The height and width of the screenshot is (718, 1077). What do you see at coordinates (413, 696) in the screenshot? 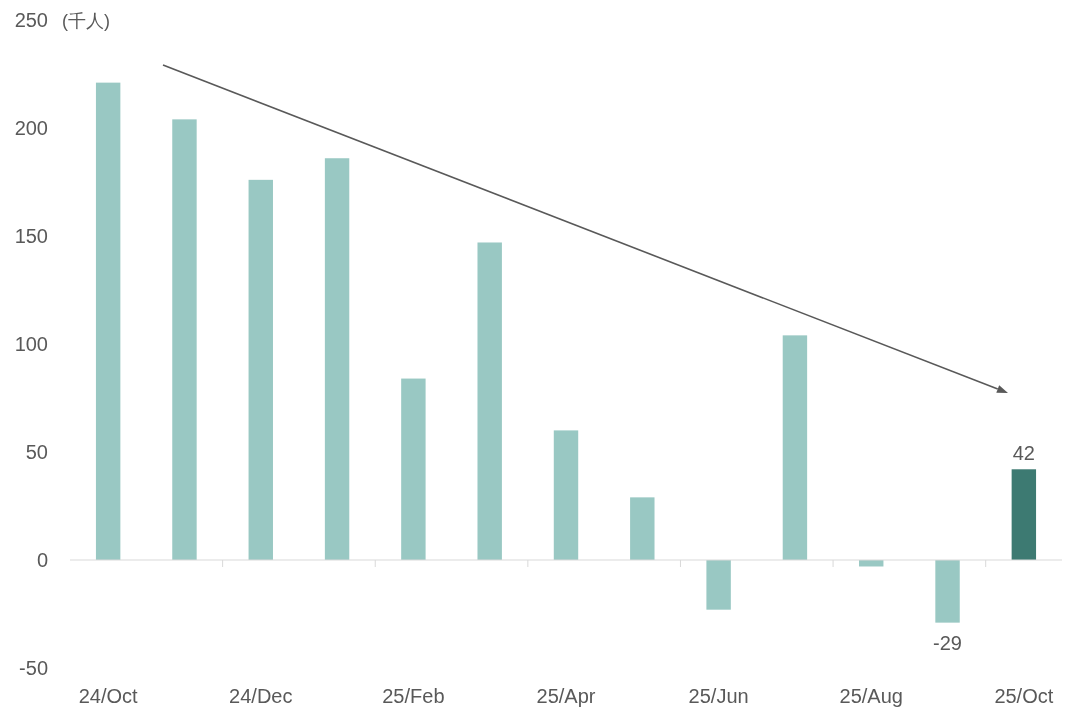
I see `x-tick-label: 25/Feb` at bounding box center [413, 696].